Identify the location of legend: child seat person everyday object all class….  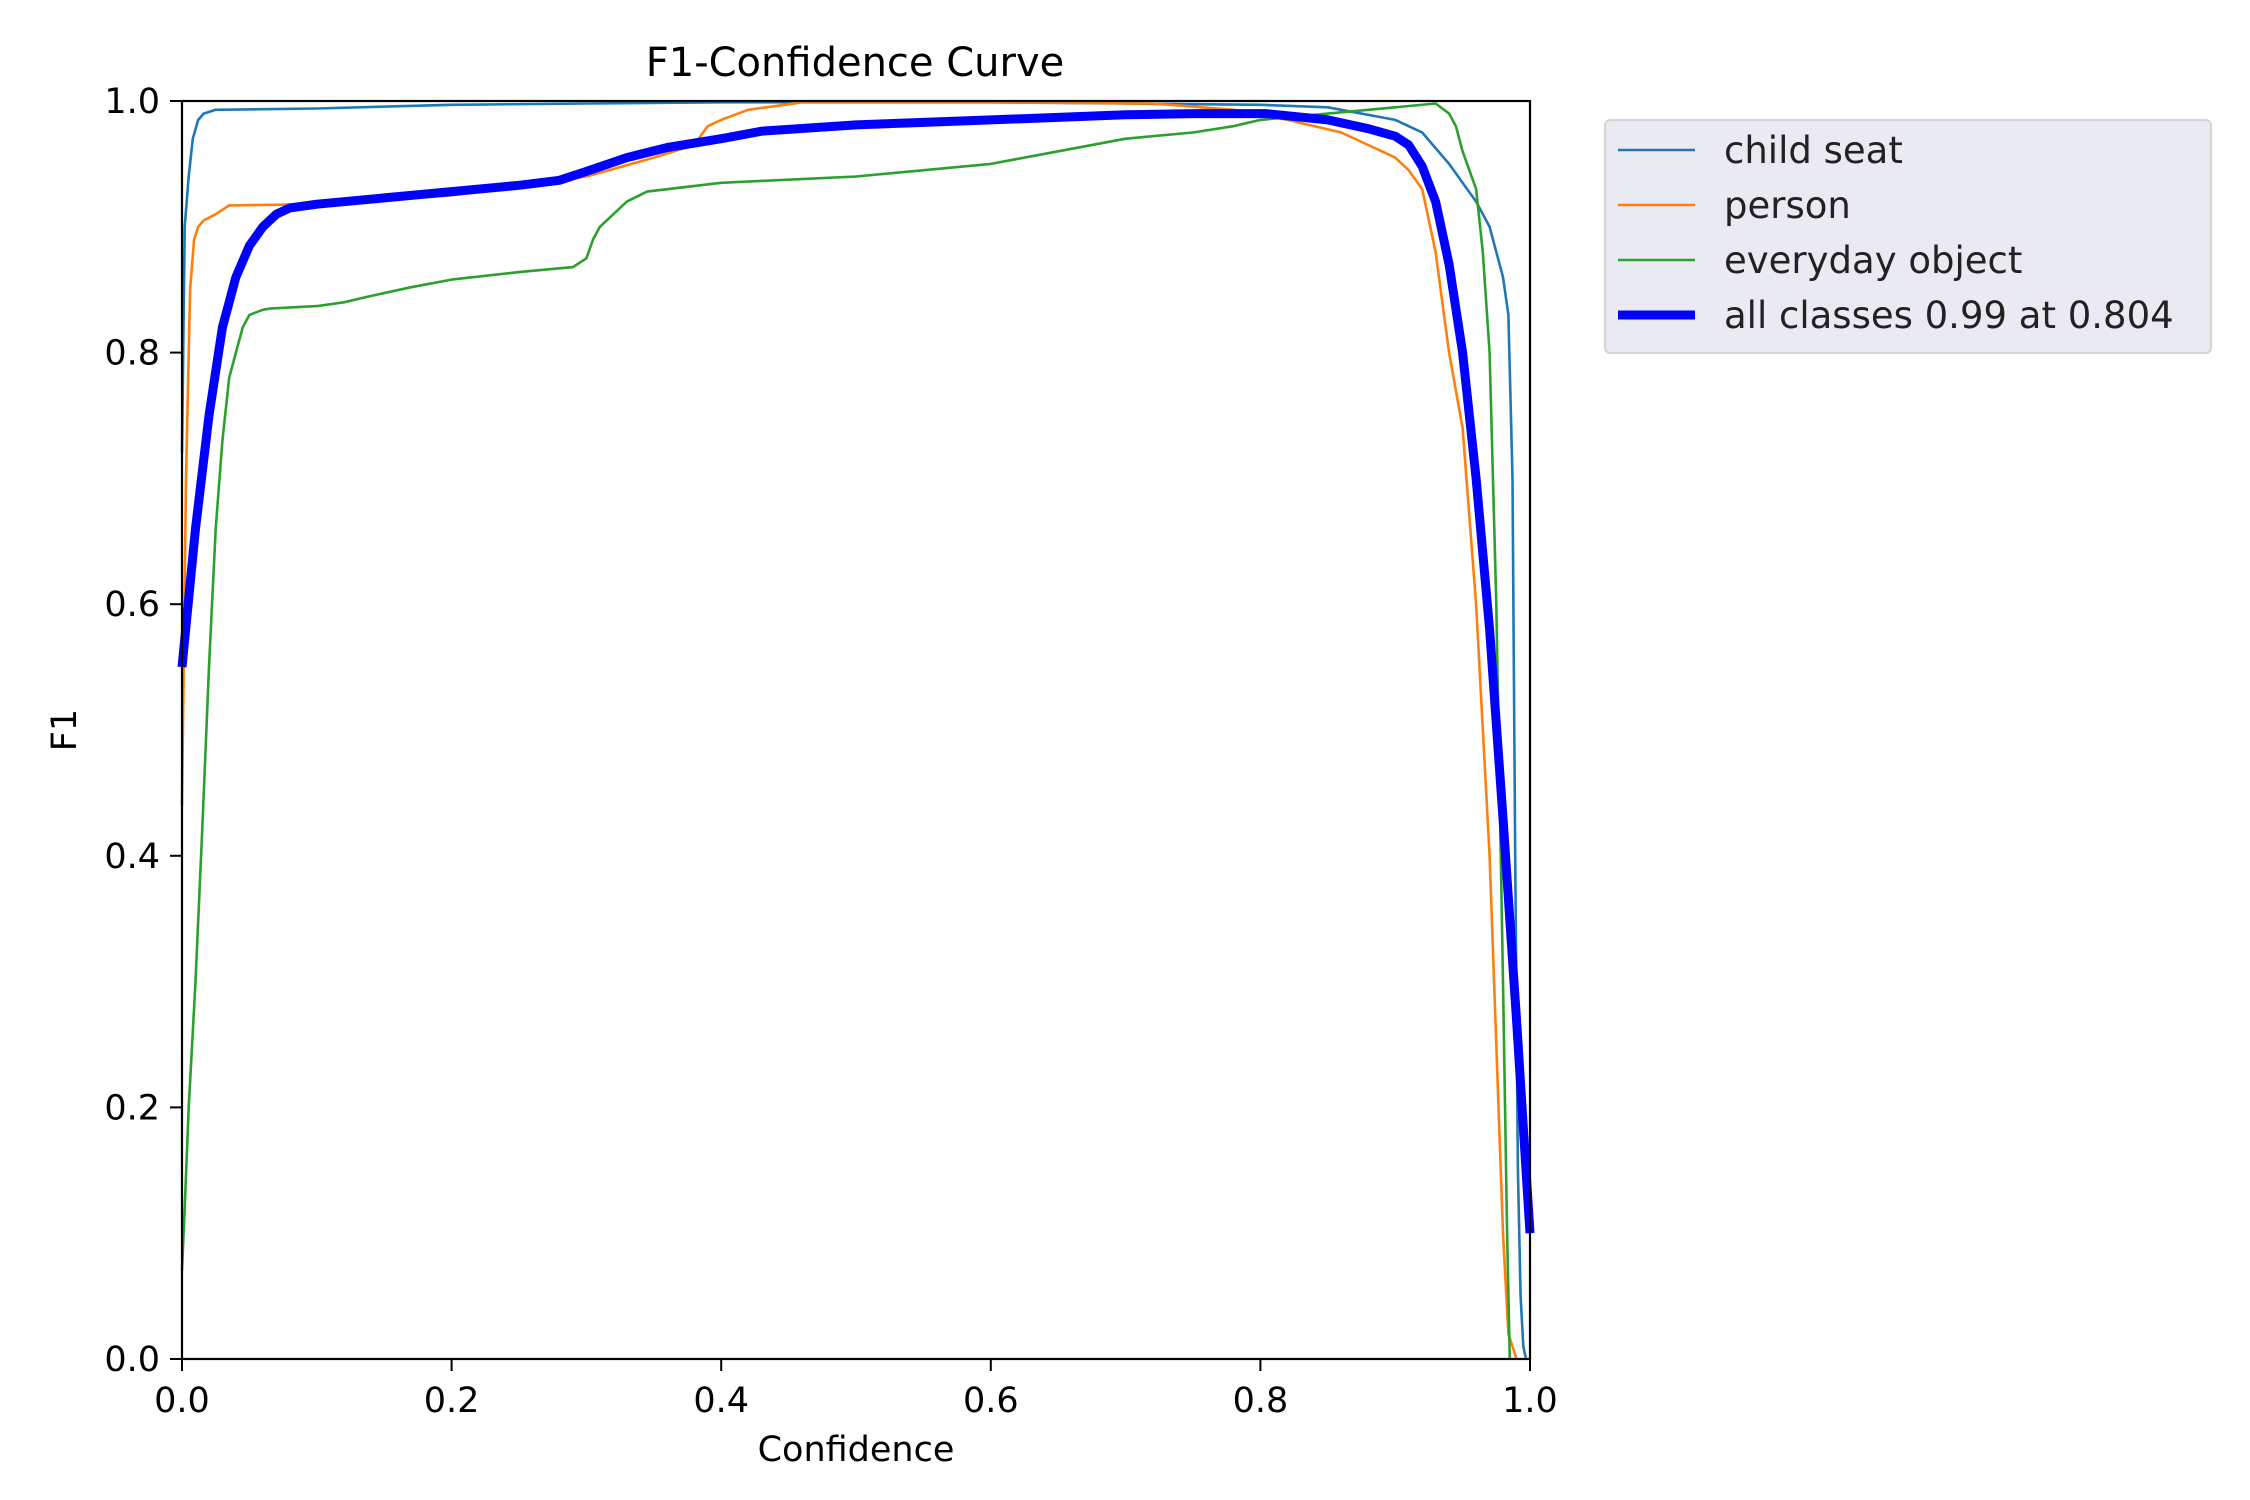
(1908, 236).